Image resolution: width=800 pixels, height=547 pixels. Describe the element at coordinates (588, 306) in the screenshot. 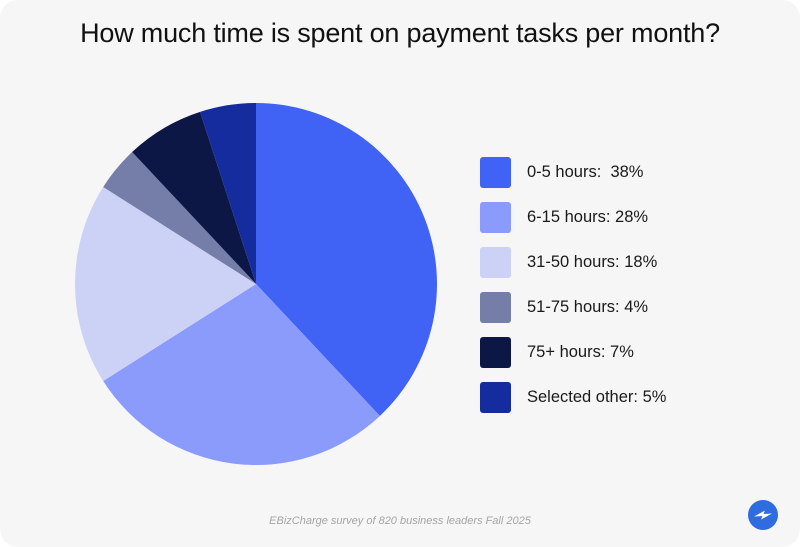

I see `legend-label-3: 51-75 hours: 4%` at that location.